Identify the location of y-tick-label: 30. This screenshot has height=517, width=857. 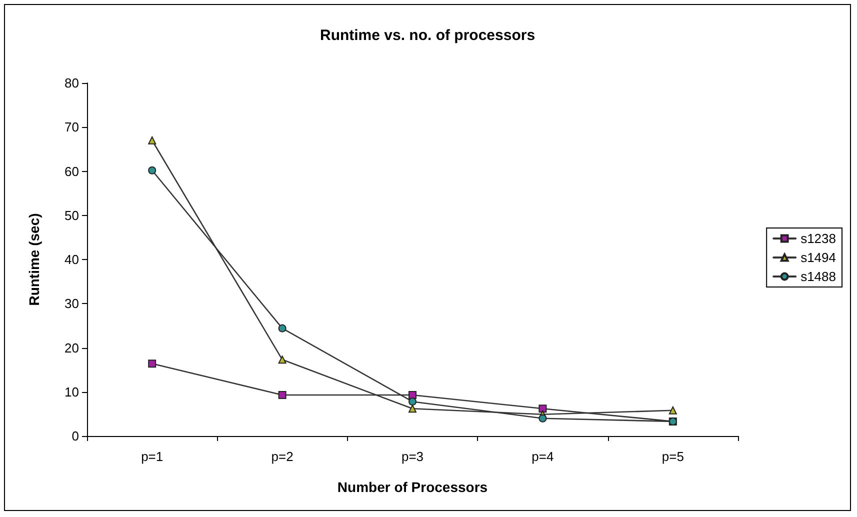
(71, 304).